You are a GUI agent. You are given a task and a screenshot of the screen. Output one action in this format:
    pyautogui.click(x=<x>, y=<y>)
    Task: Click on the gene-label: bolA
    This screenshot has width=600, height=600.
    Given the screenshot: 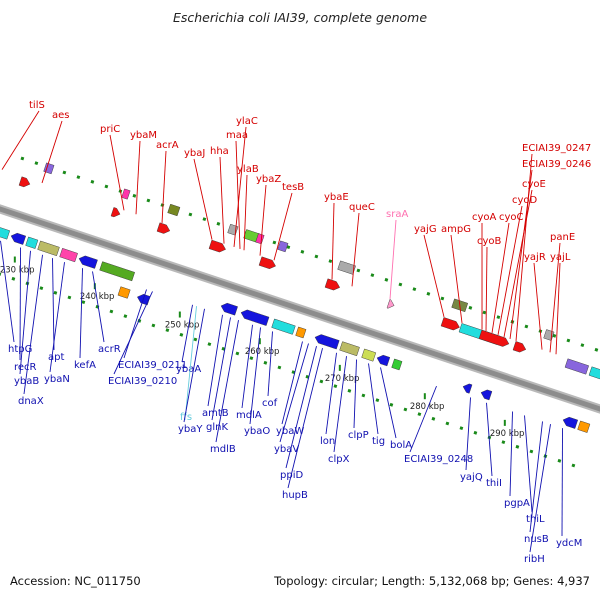 What is the action you would take?
    pyautogui.click(x=401, y=445)
    